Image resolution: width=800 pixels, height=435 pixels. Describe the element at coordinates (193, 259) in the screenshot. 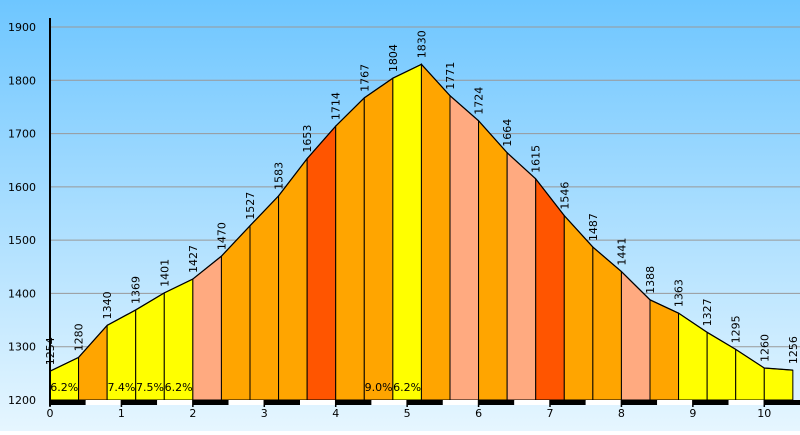

I see `elevation-label: 1427` at that location.